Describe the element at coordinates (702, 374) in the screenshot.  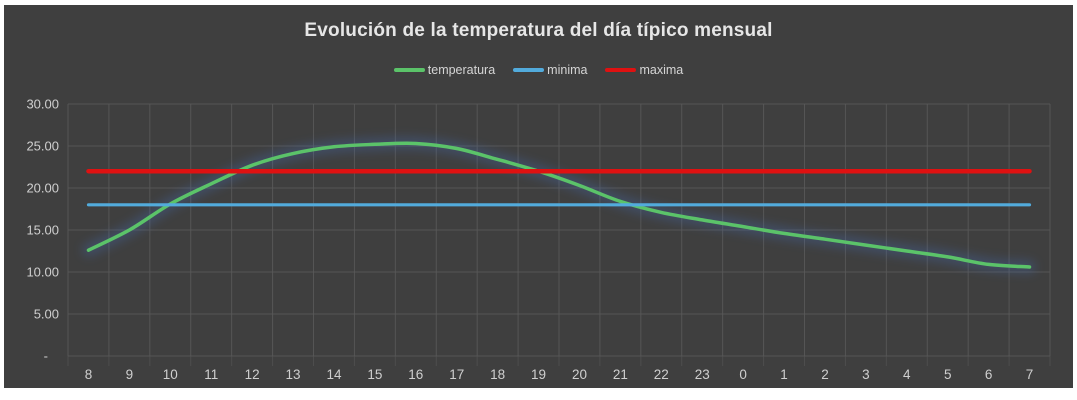
I see `x-tick-label: 23` at that location.